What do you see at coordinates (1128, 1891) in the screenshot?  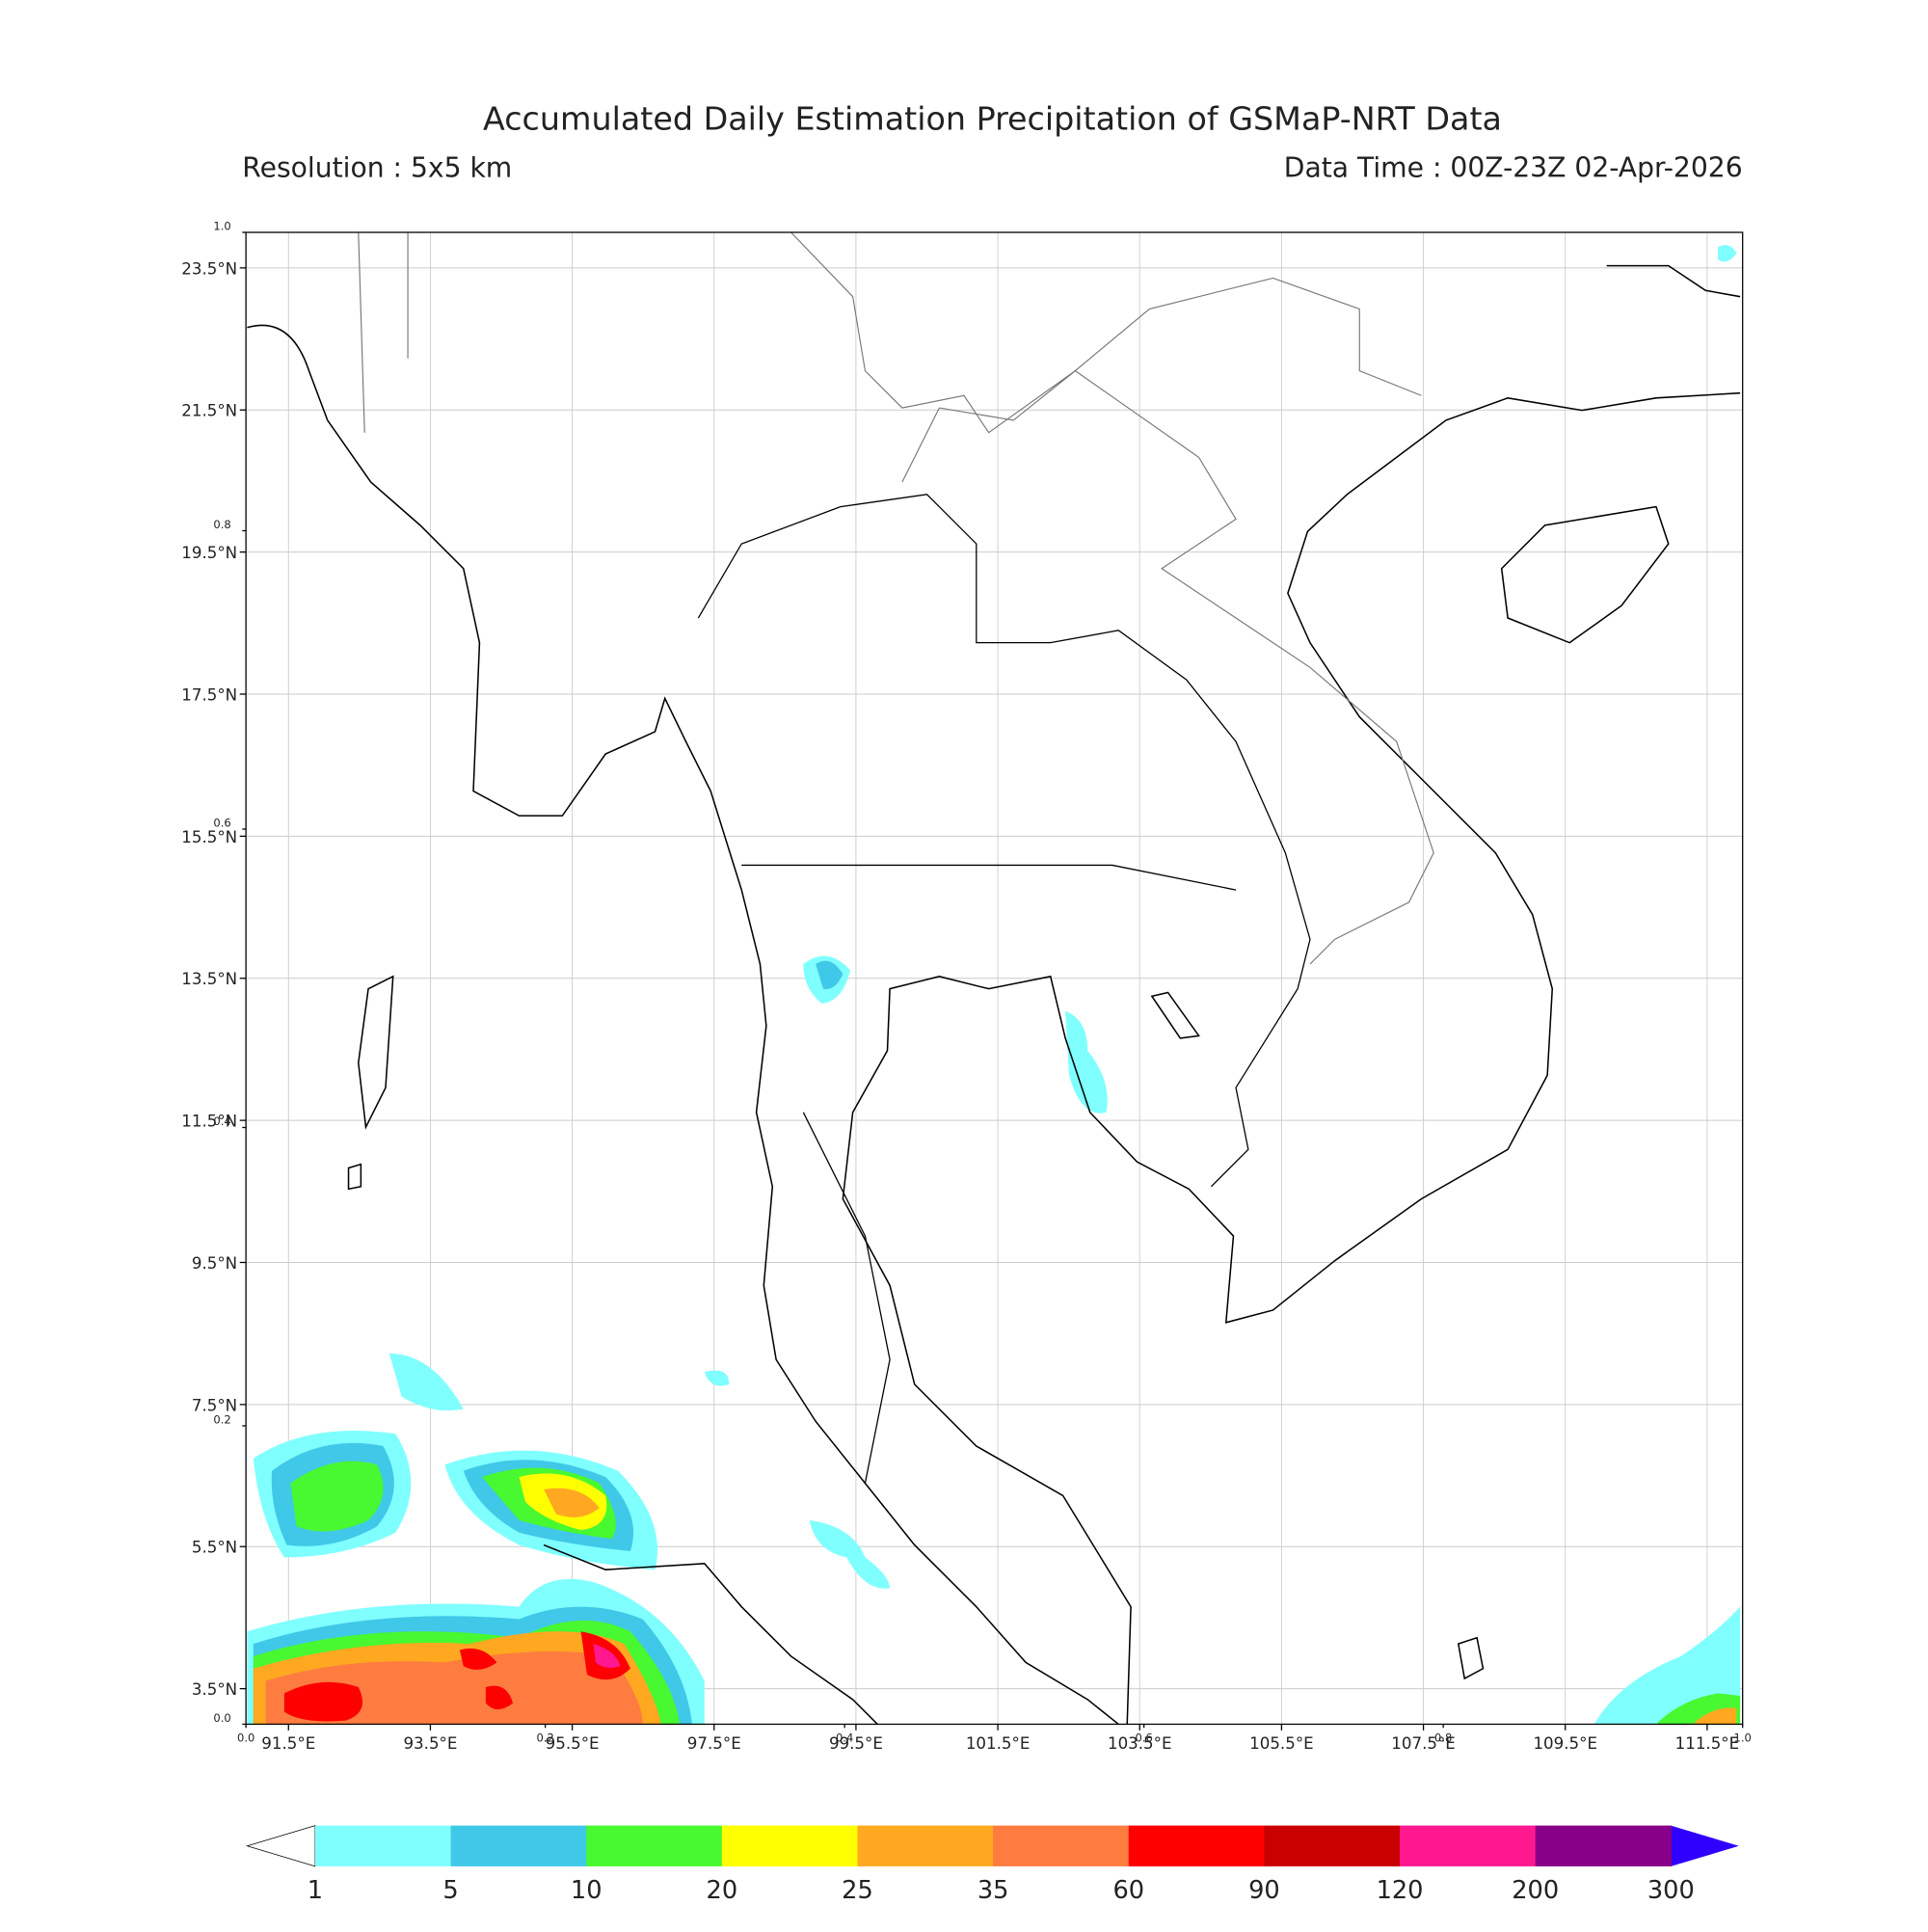 I see `colorbar-label: 60` at bounding box center [1128, 1891].